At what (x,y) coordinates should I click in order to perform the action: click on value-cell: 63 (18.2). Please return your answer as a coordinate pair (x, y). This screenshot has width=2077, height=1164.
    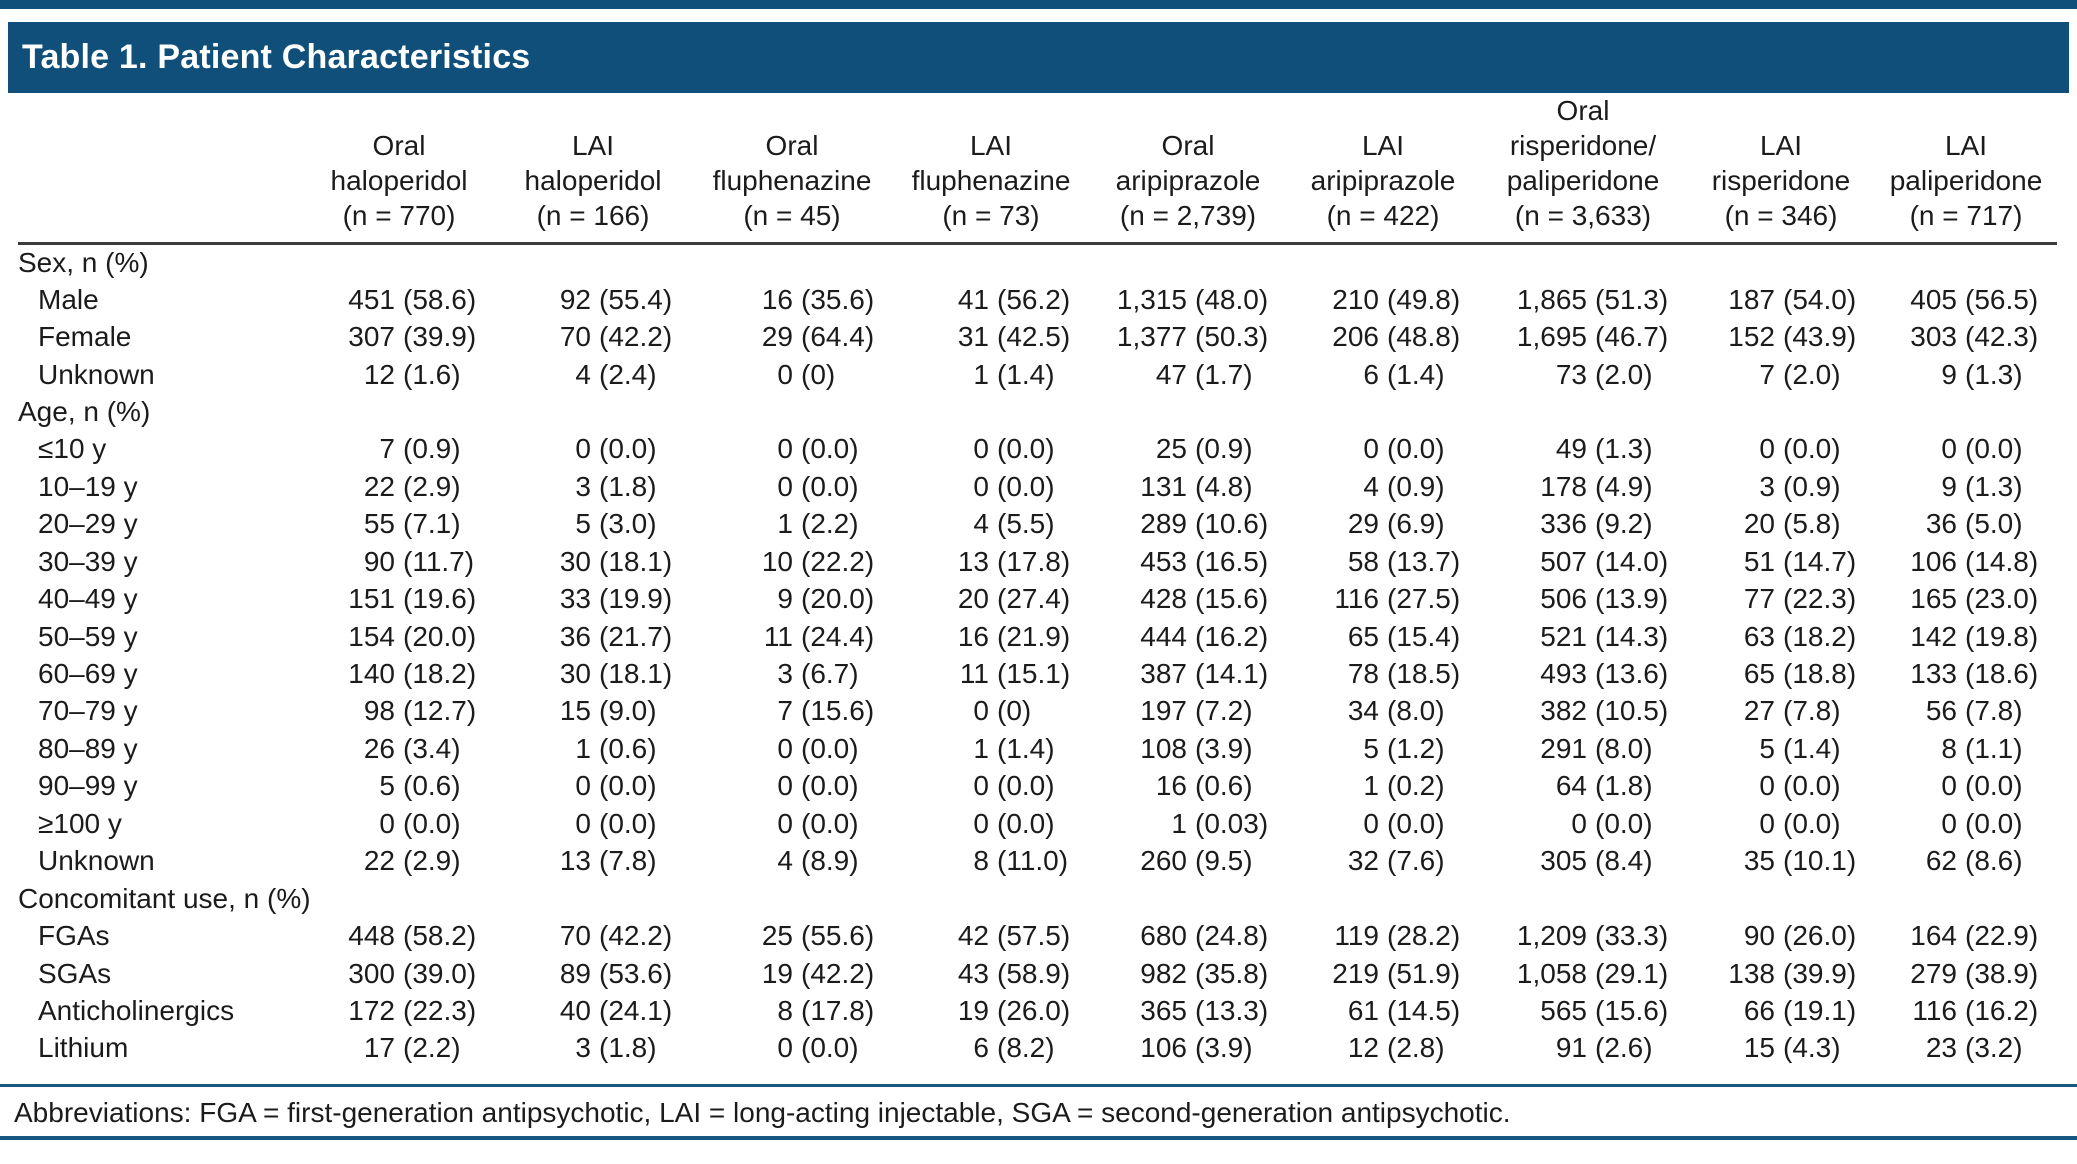
    Looking at the image, I should click on (1781, 636).